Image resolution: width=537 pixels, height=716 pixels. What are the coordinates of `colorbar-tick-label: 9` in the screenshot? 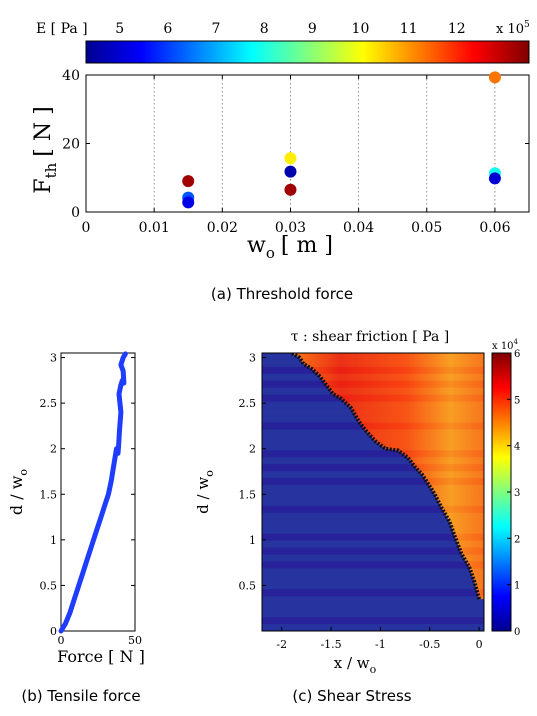 It's located at (312, 29).